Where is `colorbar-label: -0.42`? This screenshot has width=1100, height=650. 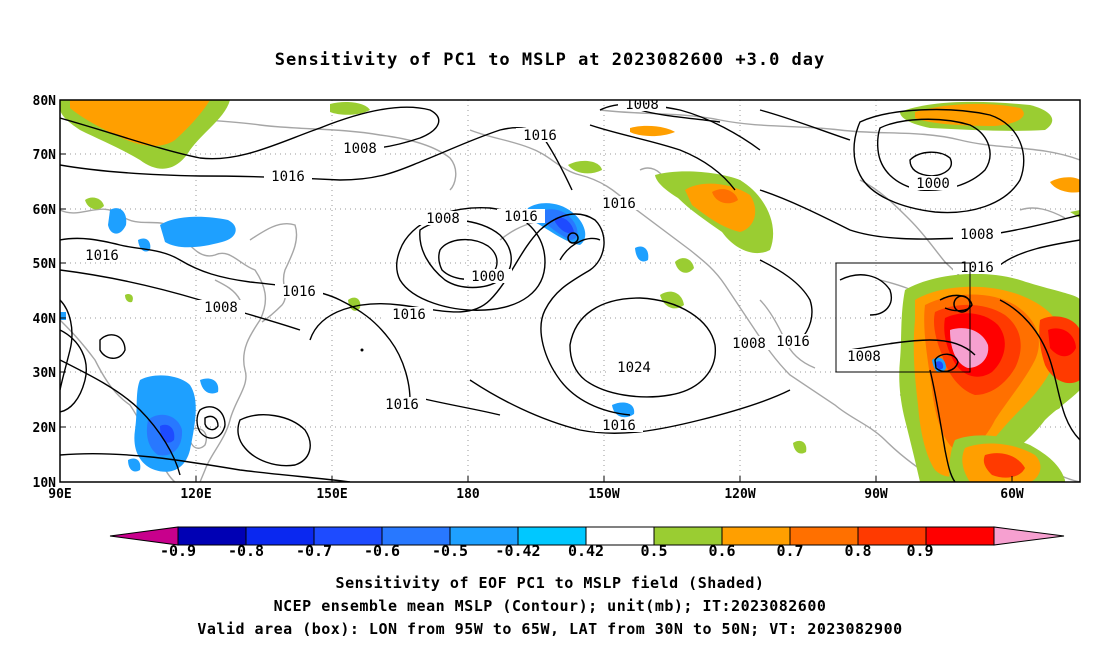 colorbar-label: -0.42 is located at coordinates (517, 551).